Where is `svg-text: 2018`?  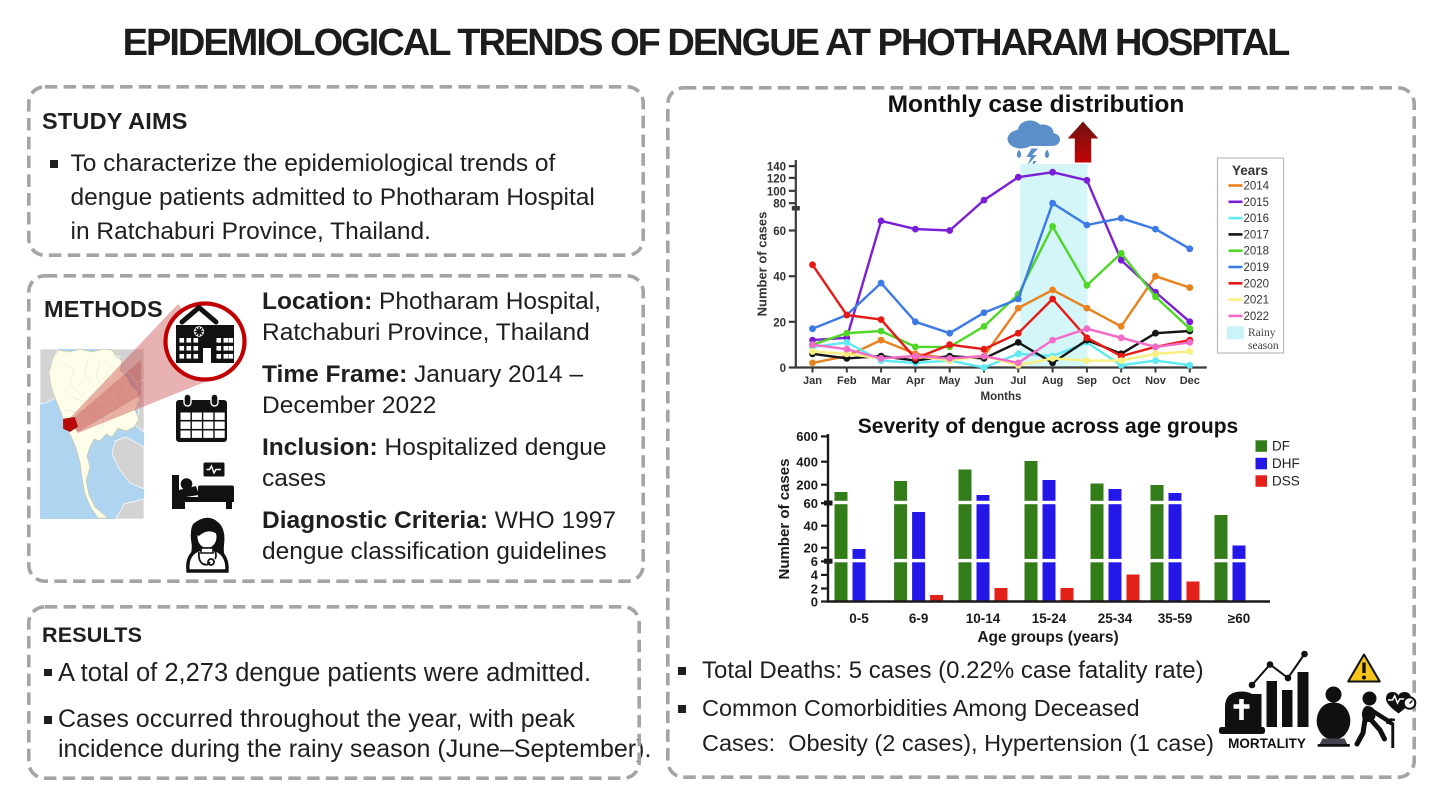
svg-text: 2018 is located at coordinates (1257, 252).